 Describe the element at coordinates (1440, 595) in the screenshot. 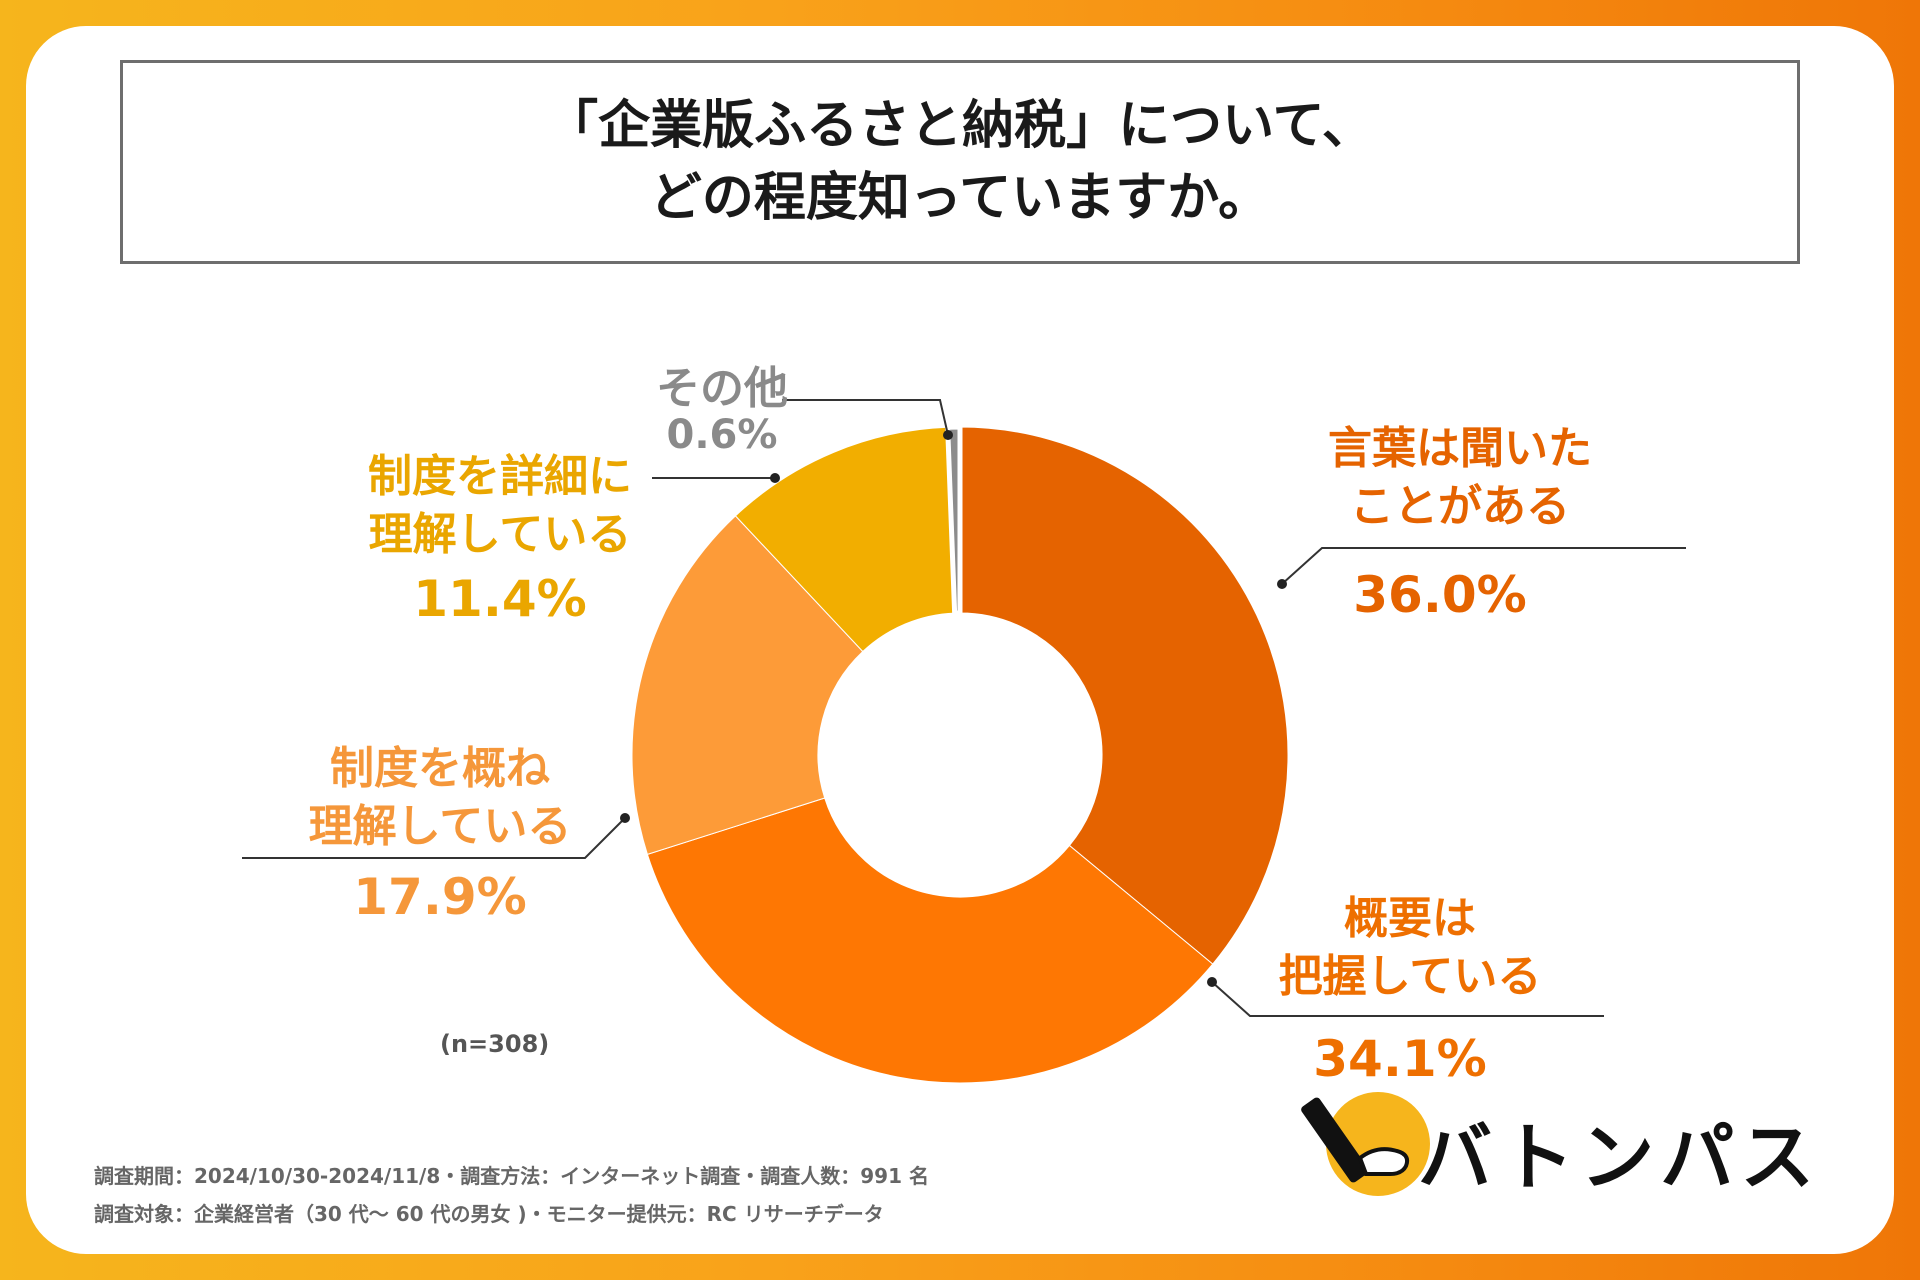

I see `pct-s0: 36.0%` at that location.